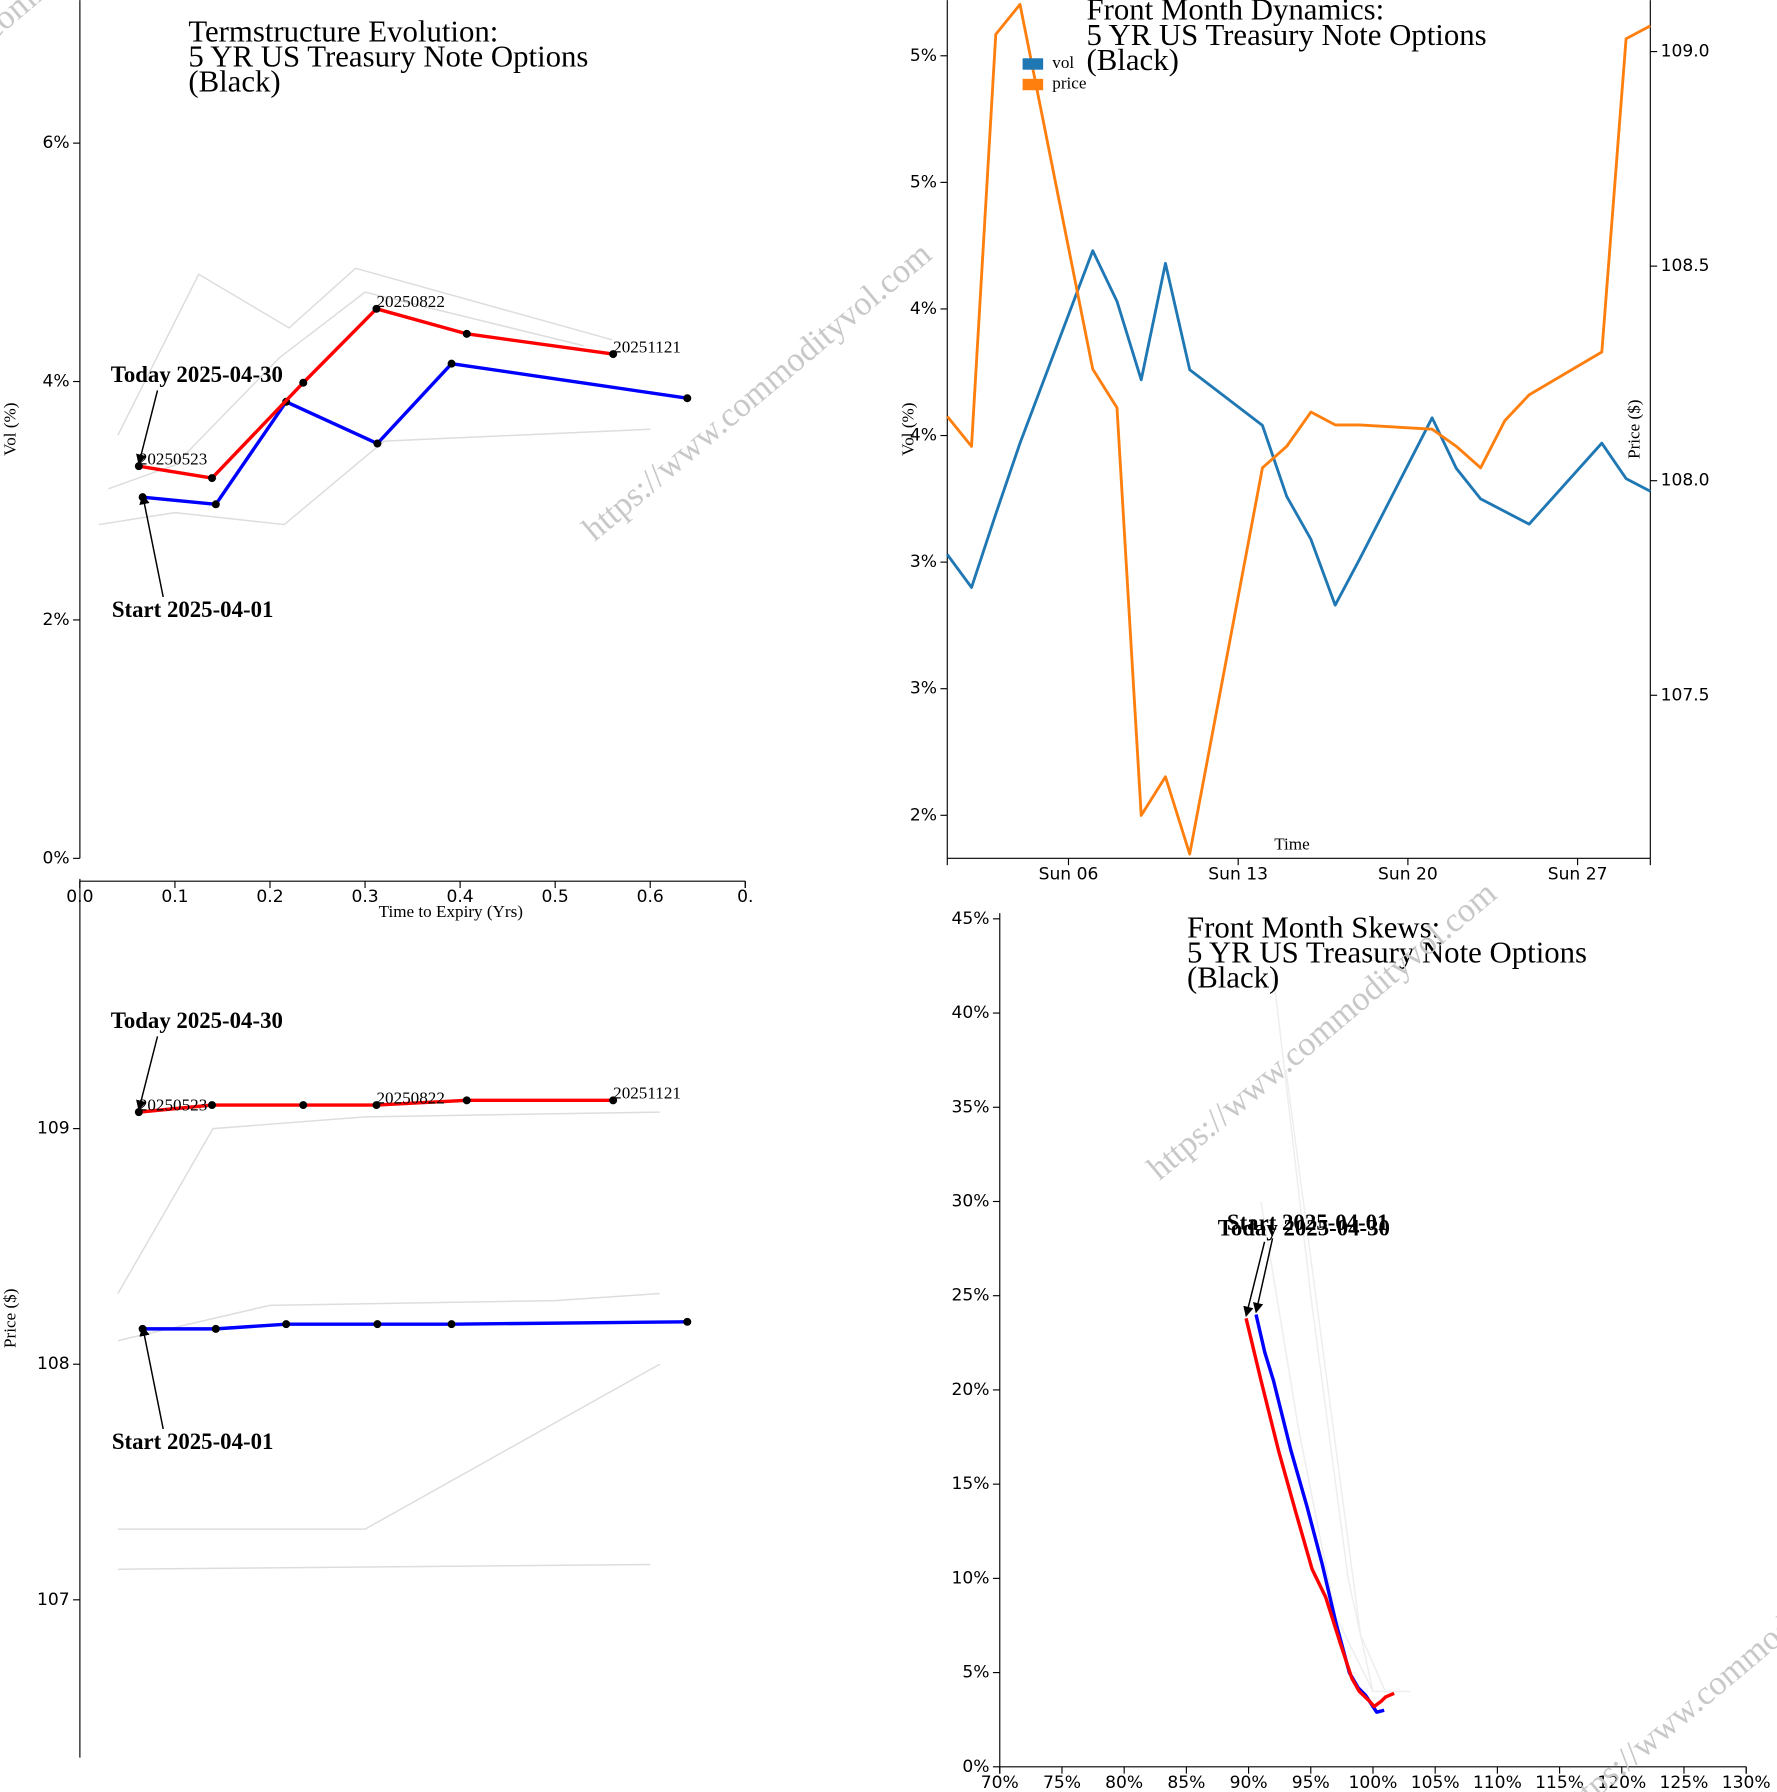  Describe the element at coordinates (53, 1600) in the screenshot. I see `y-tick-label: 107` at that location.